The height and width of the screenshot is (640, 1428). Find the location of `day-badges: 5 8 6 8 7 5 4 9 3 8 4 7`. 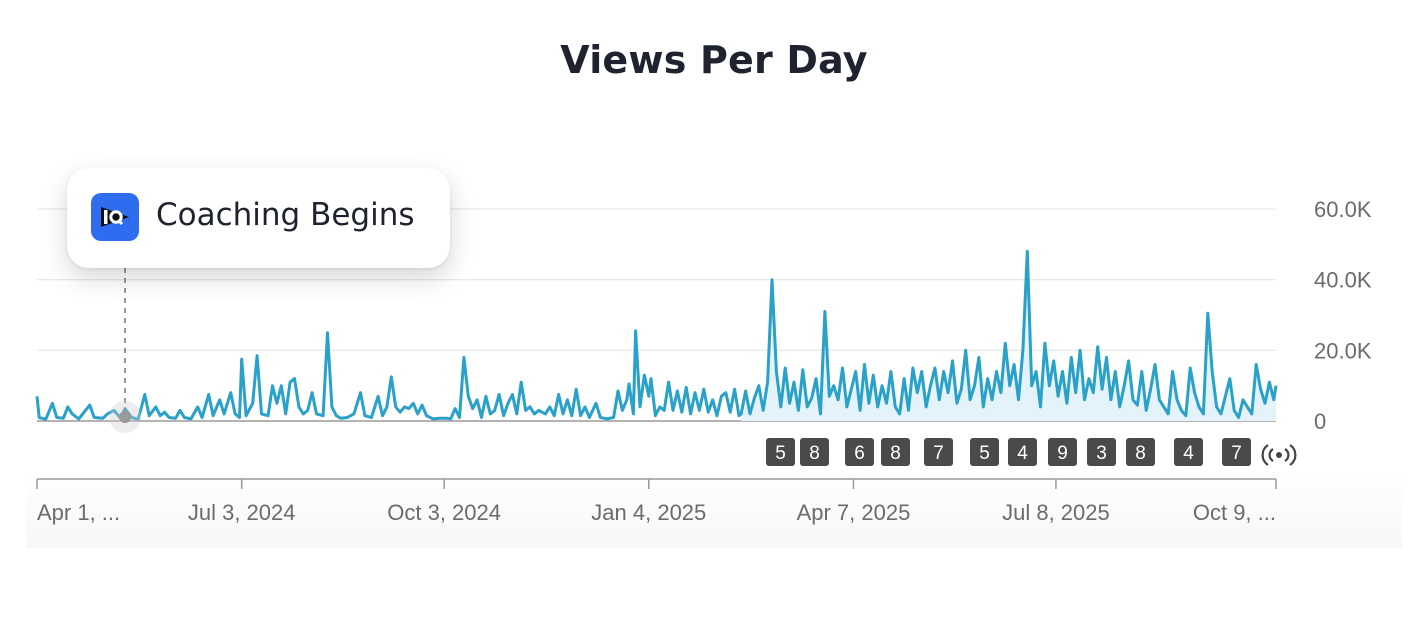

day-badges: 5 8 6 8 7 5 4 9 3 8 4 7 is located at coordinates (1008, 452).